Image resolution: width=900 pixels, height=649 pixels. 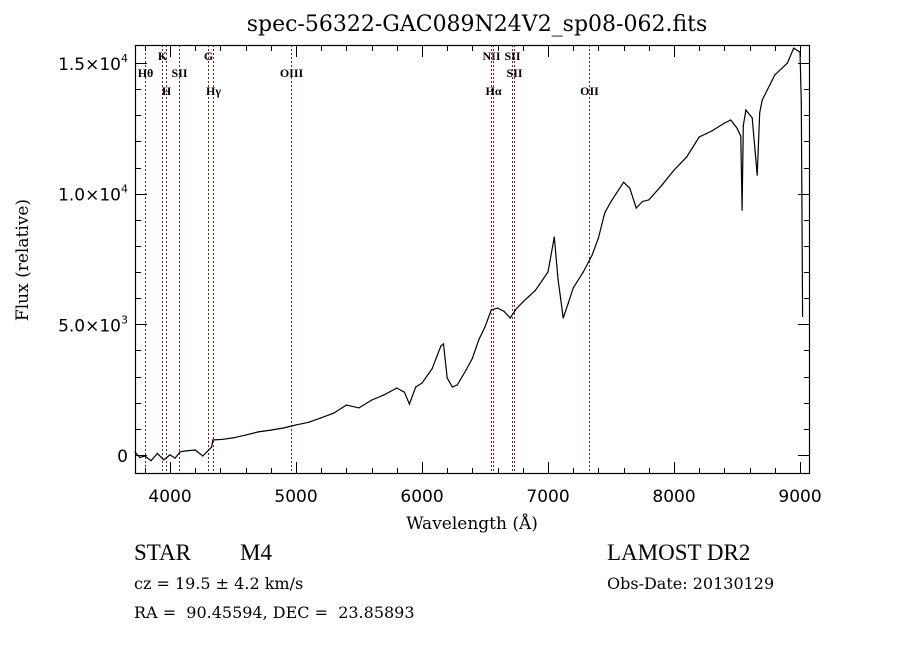 I want to click on spectral-line-label: OII, so click(x=589, y=91).